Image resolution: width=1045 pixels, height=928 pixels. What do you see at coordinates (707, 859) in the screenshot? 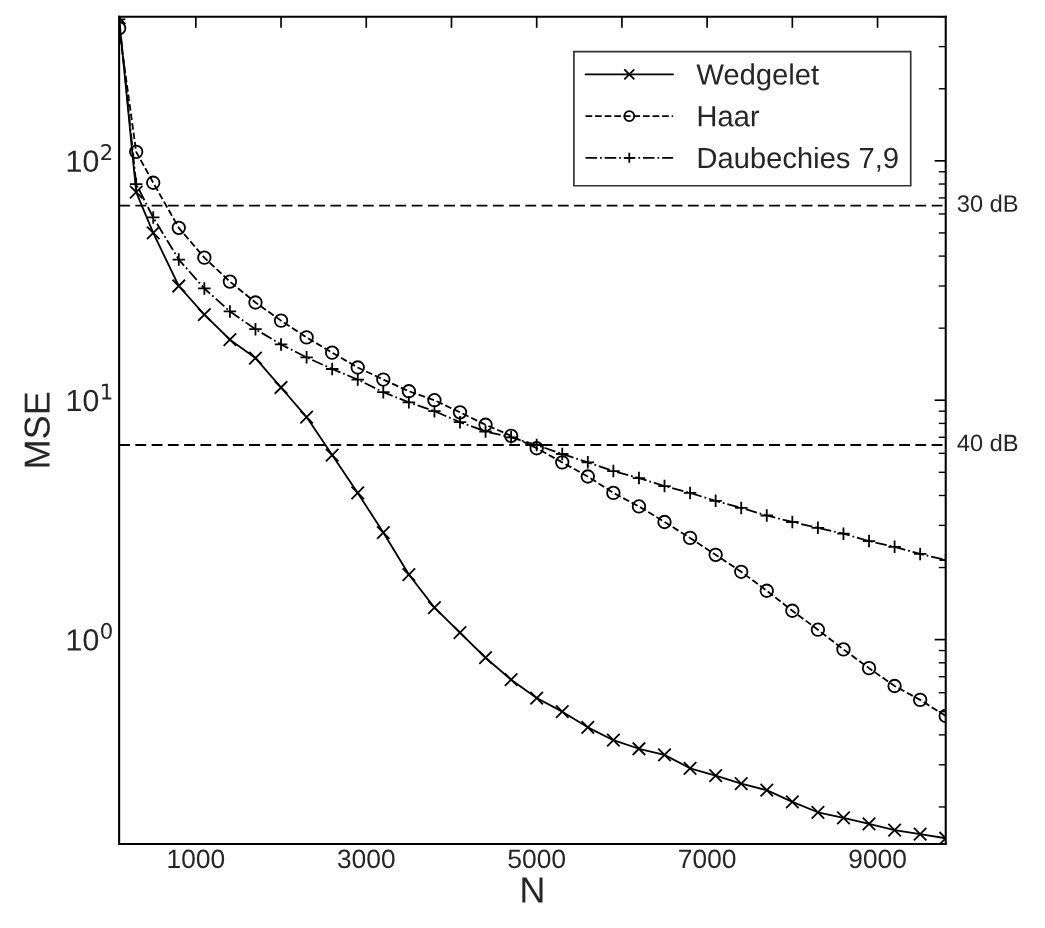
I see `x-tick-label: 7000` at bounding box center [707, 859].